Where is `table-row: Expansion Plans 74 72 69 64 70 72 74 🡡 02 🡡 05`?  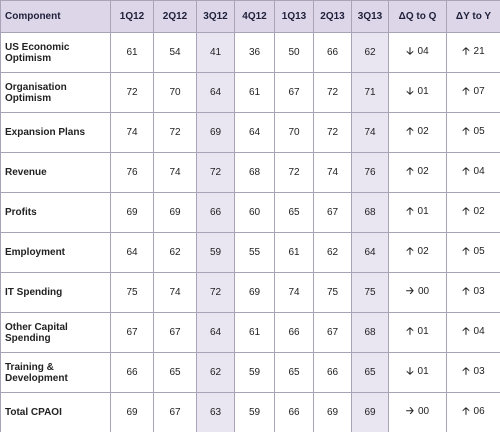 table-row: Expansion Plans 74 72 69 64 70 72 74 🡡 02 🡡 05 is located at coordinates (250, 132).